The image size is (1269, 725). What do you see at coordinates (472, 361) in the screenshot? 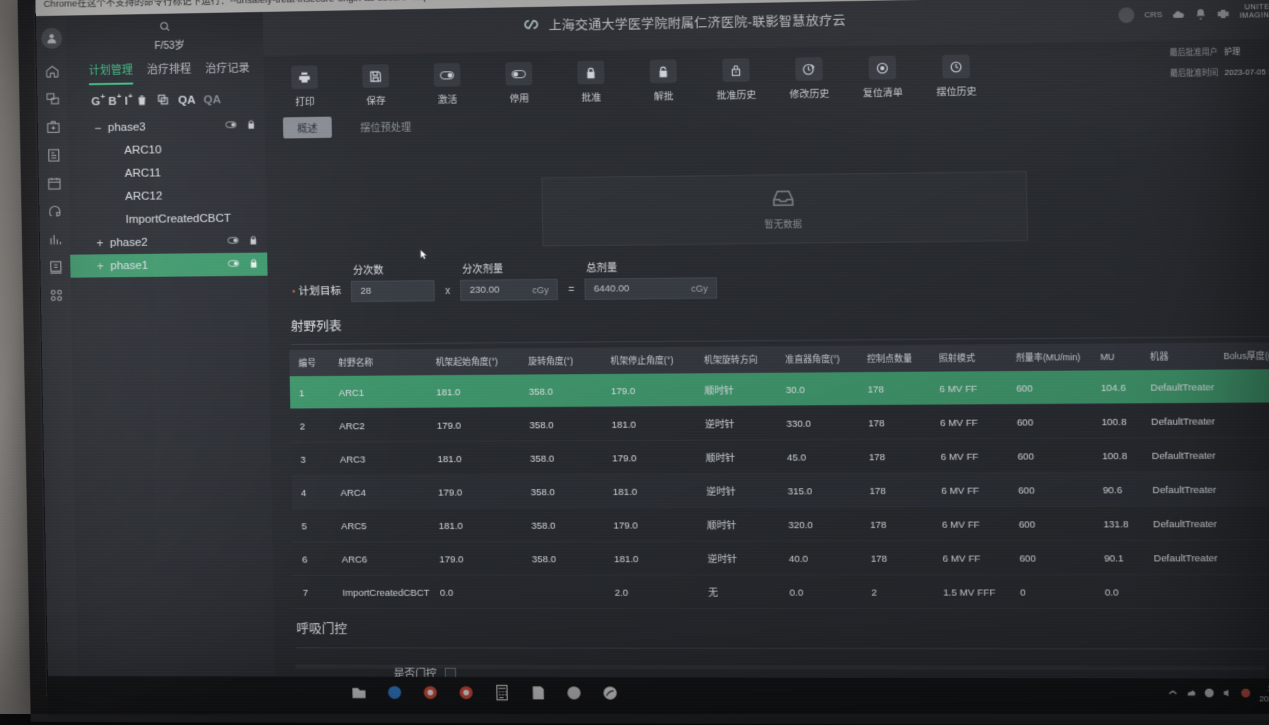
I see `col-start: 机架起始角度(°)` at bounding box center [472, 361].